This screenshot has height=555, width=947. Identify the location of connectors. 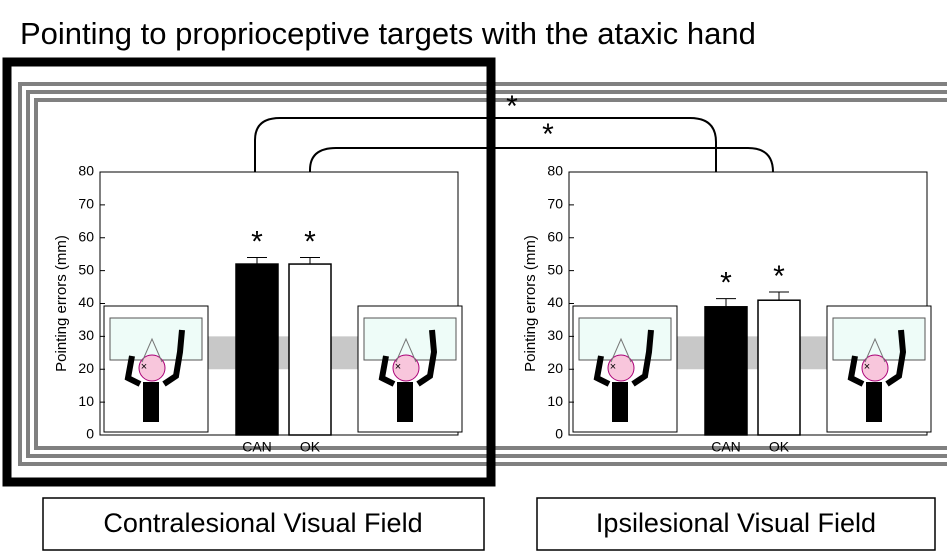
(514, 187).